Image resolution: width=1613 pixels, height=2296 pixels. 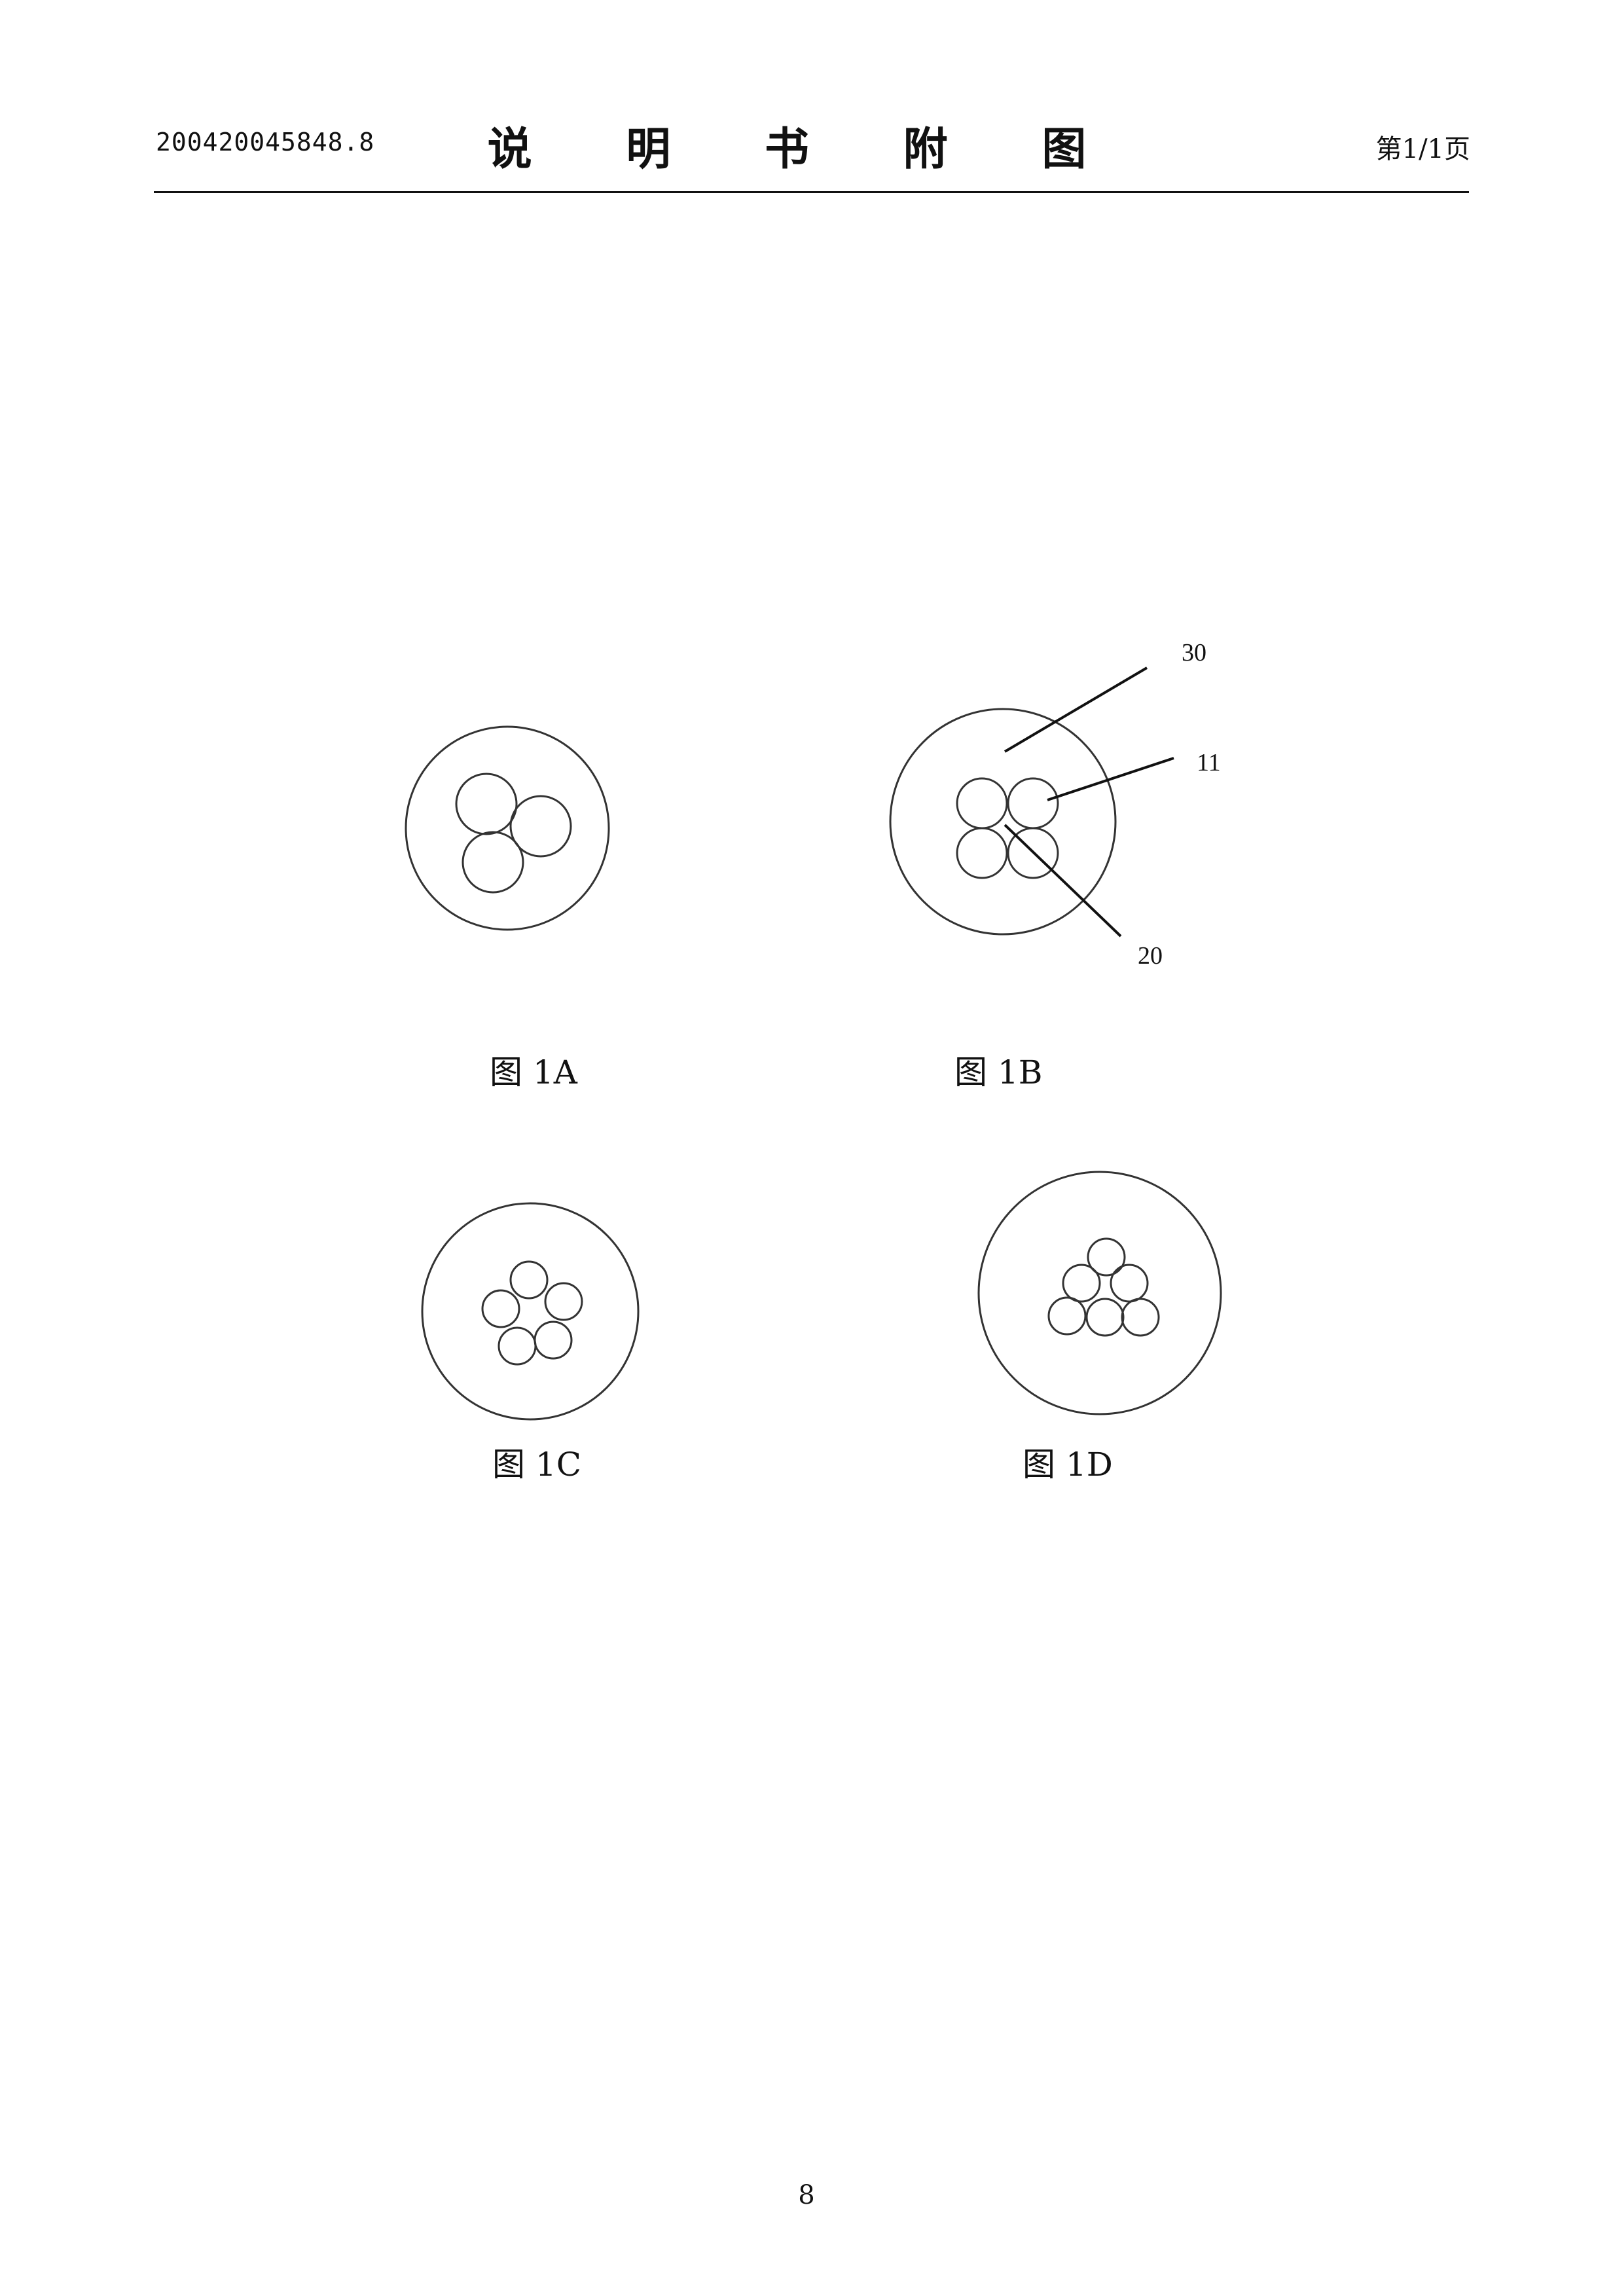 I want to click on figure-1d-drawing, so click(x=1100, y=1293).